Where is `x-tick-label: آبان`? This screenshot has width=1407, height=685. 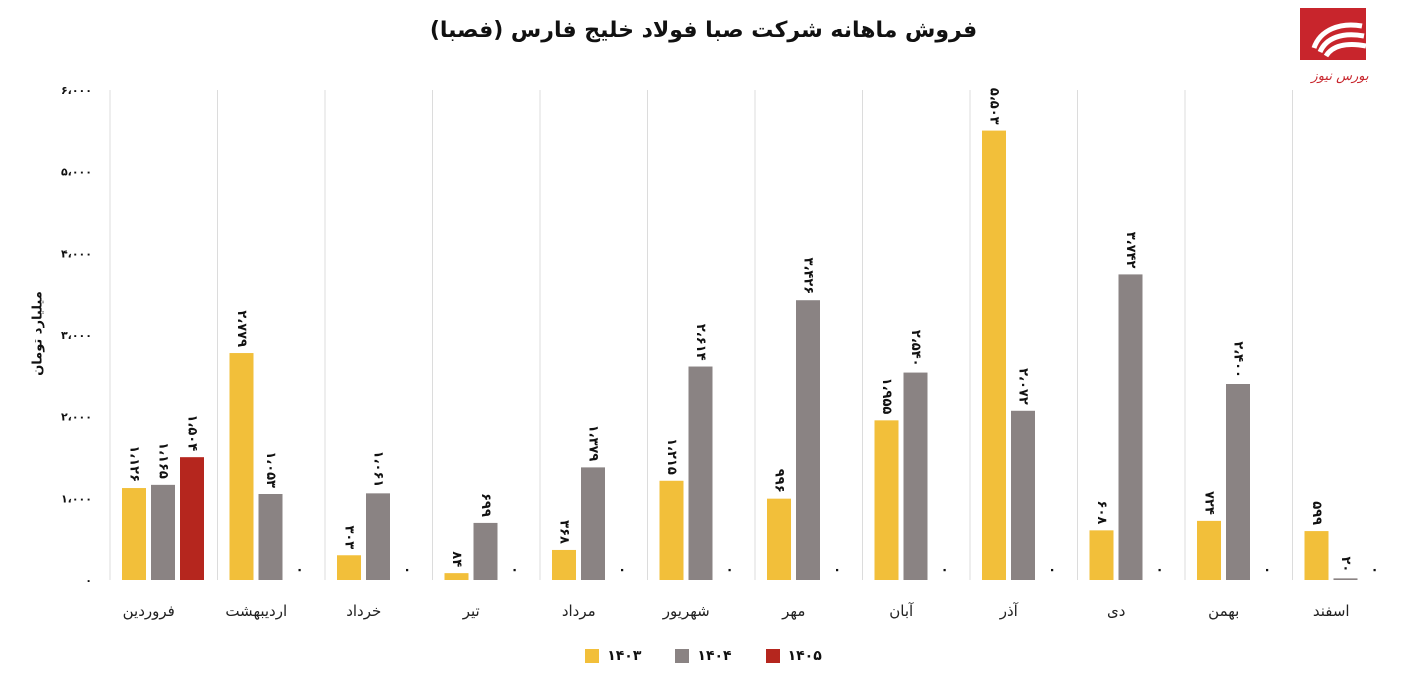
x-tick-label: آبان is located at coordinates (901, 611).